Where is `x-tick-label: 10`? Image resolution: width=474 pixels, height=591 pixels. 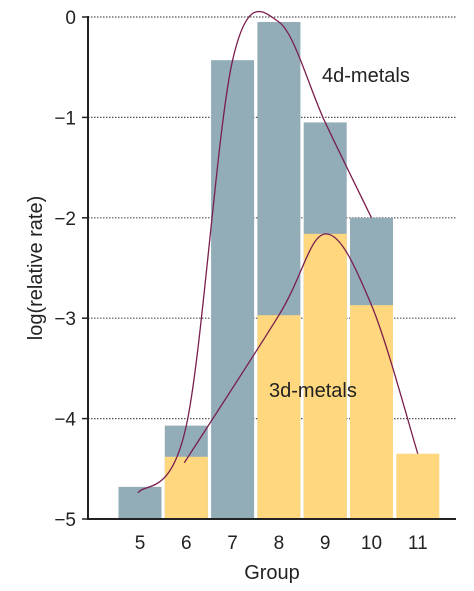
x-tick-label: 10 is located at coordinates (371, 543).